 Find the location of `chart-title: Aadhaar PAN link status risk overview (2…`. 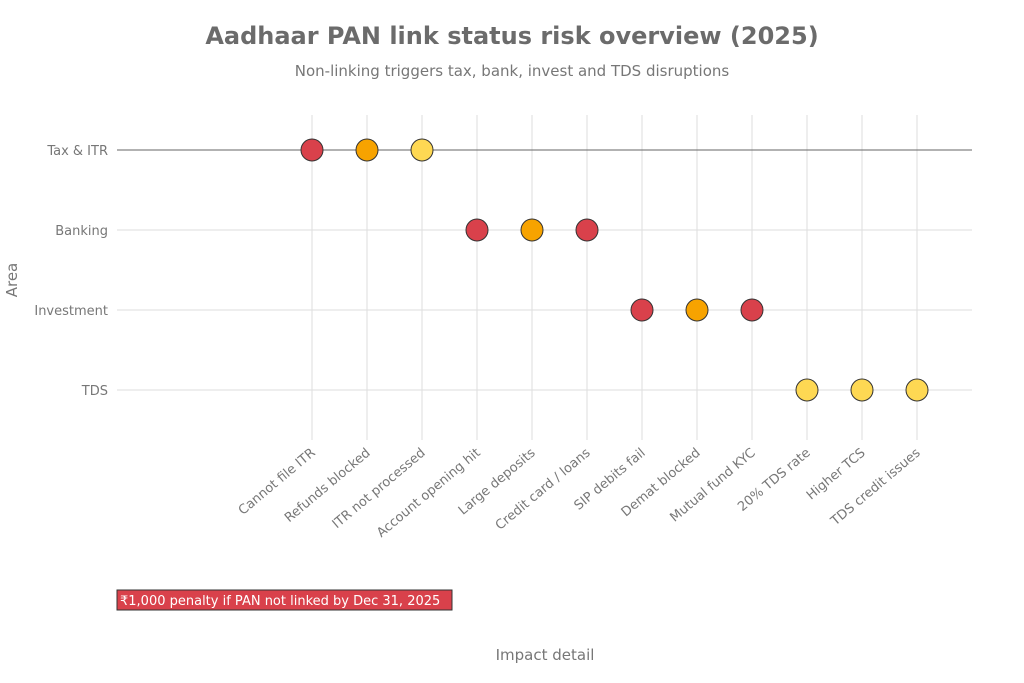

chart-title: Aadhaar PAN link status risk overview (2… is located at coordinates (511, 36).